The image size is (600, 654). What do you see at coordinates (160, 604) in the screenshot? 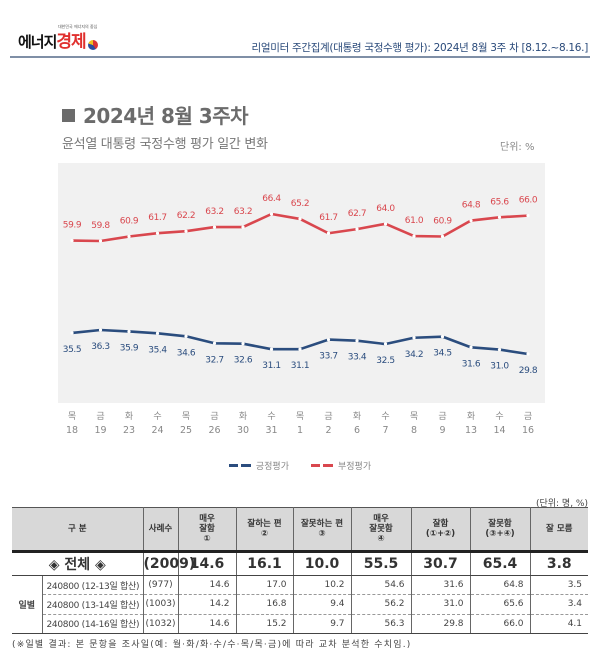
I see `row-sample: (1003)` at bounding box center [160, 604].